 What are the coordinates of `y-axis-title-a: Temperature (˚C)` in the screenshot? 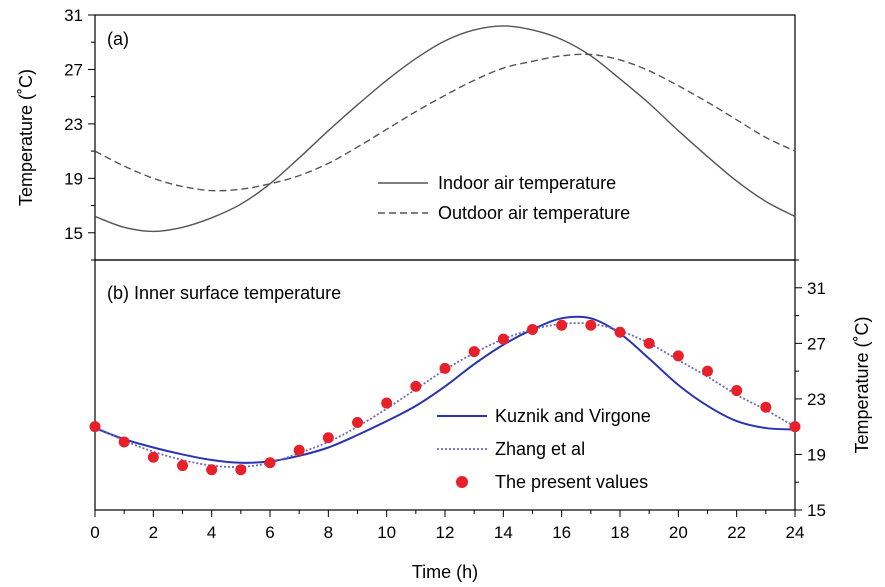 It's located at (26, 137).